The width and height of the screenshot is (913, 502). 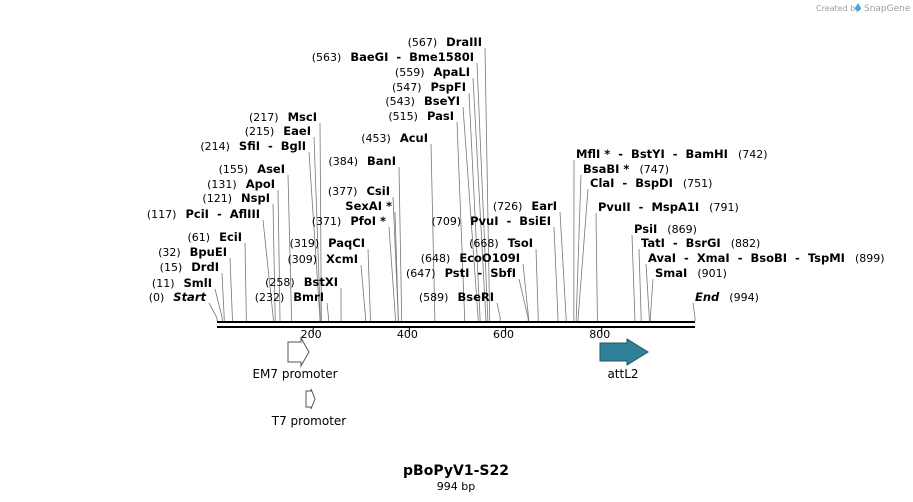 What do you see at coordinates (526, 292) in the screenshot?
I see `connector-eco0109i` at bounding box center [526, 292].